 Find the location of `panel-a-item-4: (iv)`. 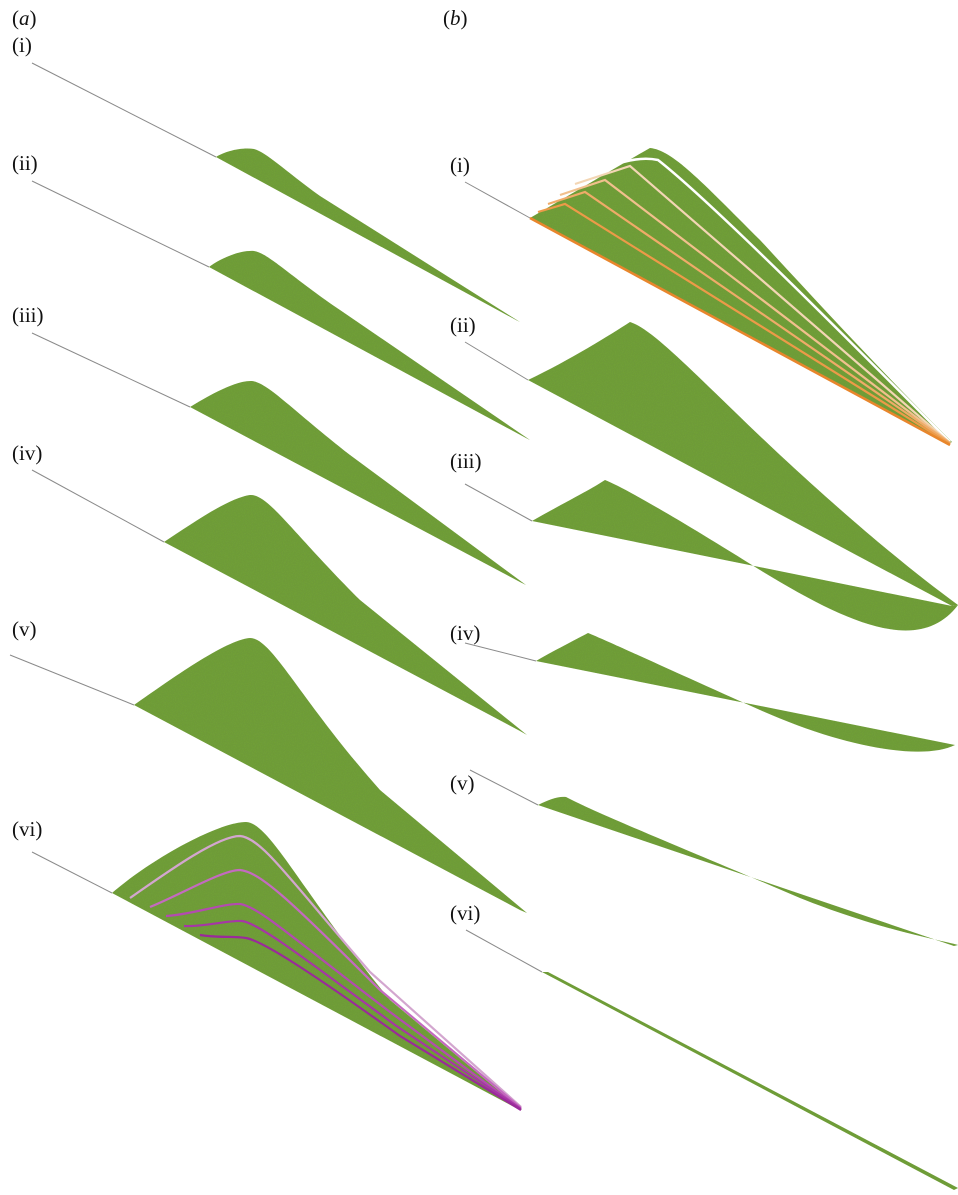

panel-a-item-4: (iv) is located at coordinates (269, 588).